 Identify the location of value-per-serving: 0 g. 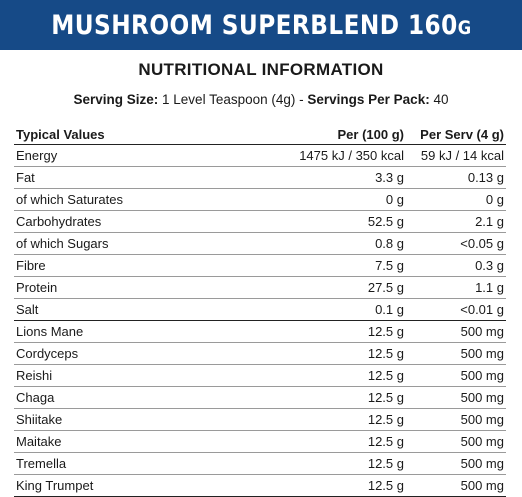
(456, 199).